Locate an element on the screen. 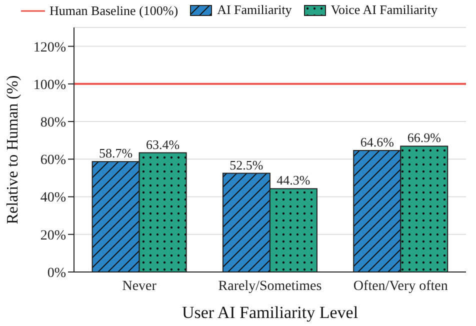  legend-label: AI Familiarity is located at coordinates (254, 10).